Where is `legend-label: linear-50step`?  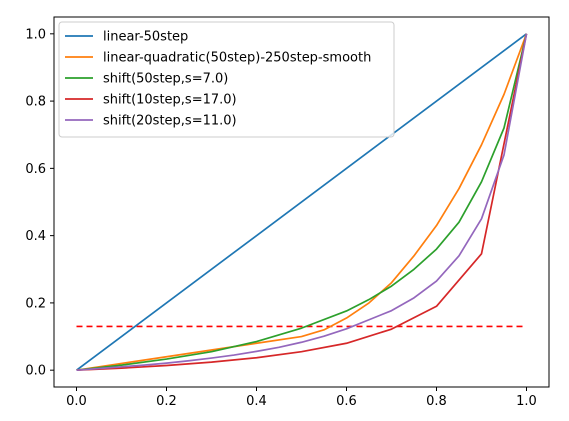 legend-label: linear-50step is located at coordinates (145, 37).